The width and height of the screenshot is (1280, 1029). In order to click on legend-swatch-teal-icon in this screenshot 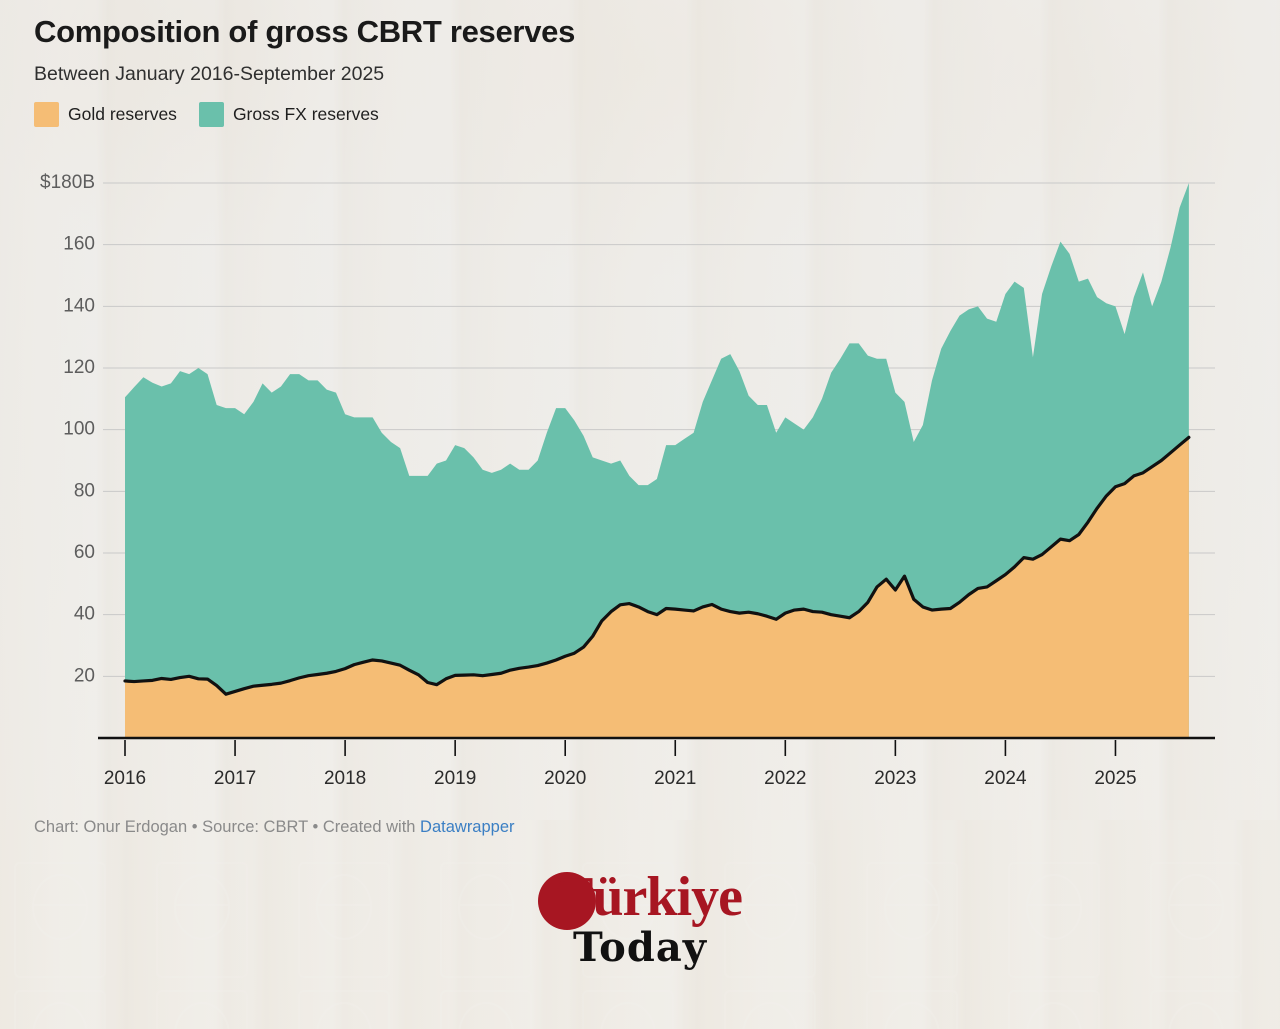, I will do `click(211, 114)`.